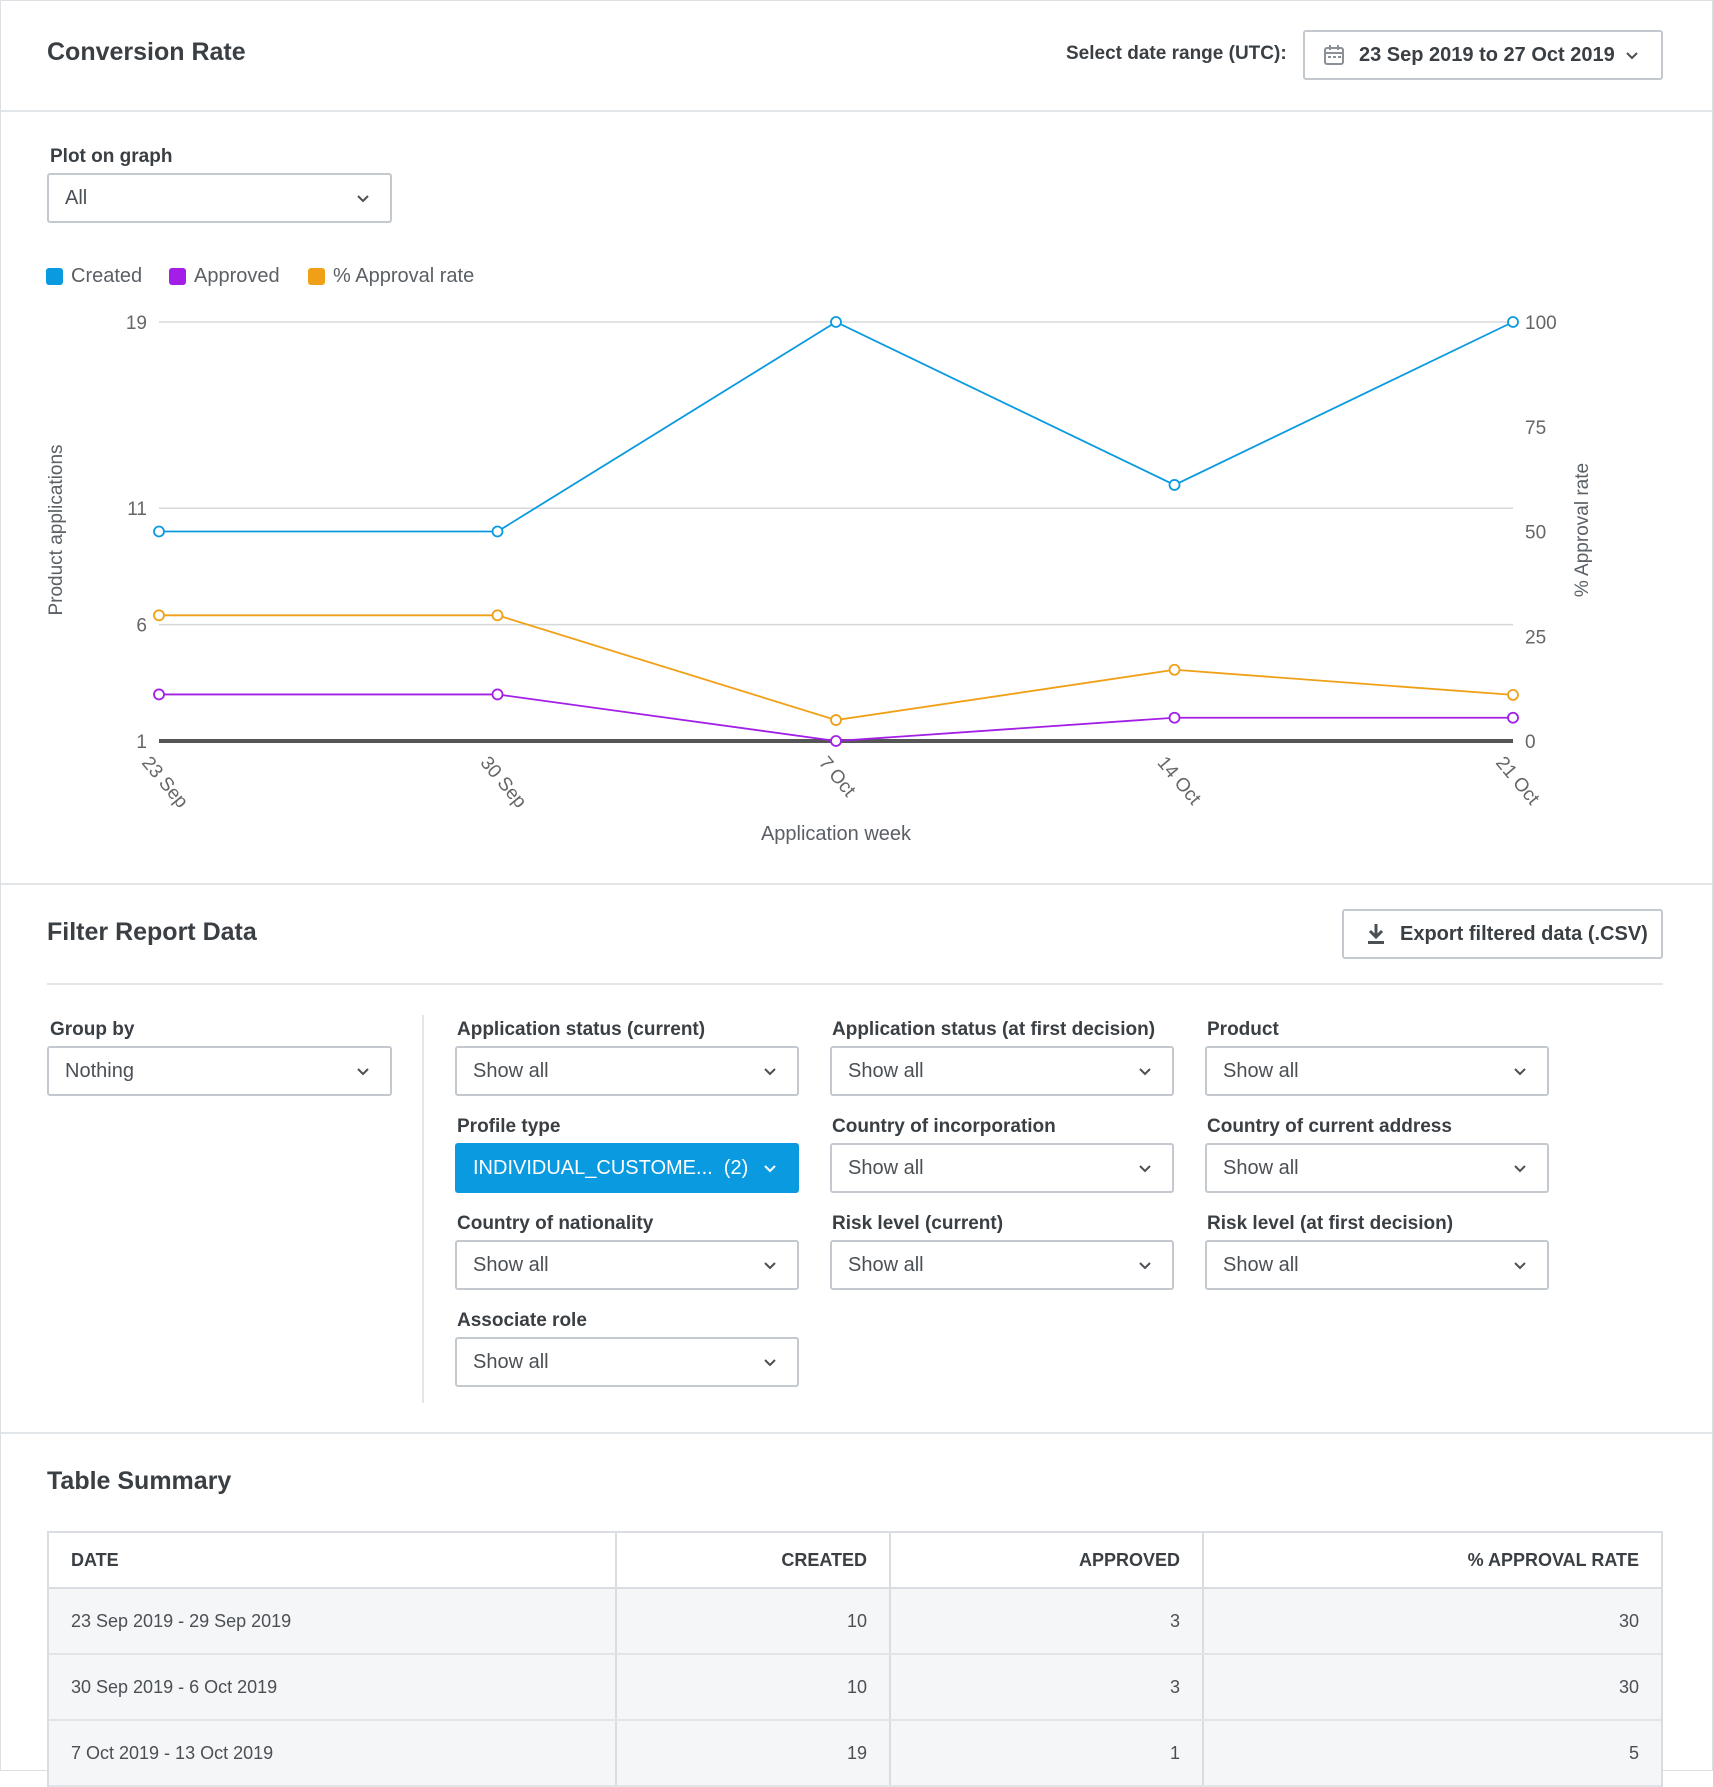  Describe the element at coordinates (137, 509) in the screenshot. I see `y-tick-label: 11` at that location.